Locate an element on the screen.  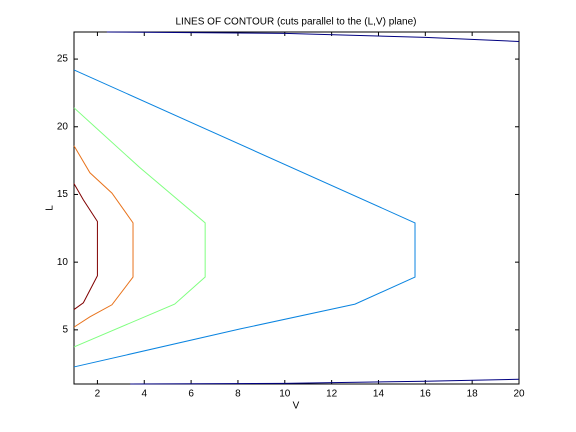
x-tick-label: 12 is located at coordinates (332, 394).